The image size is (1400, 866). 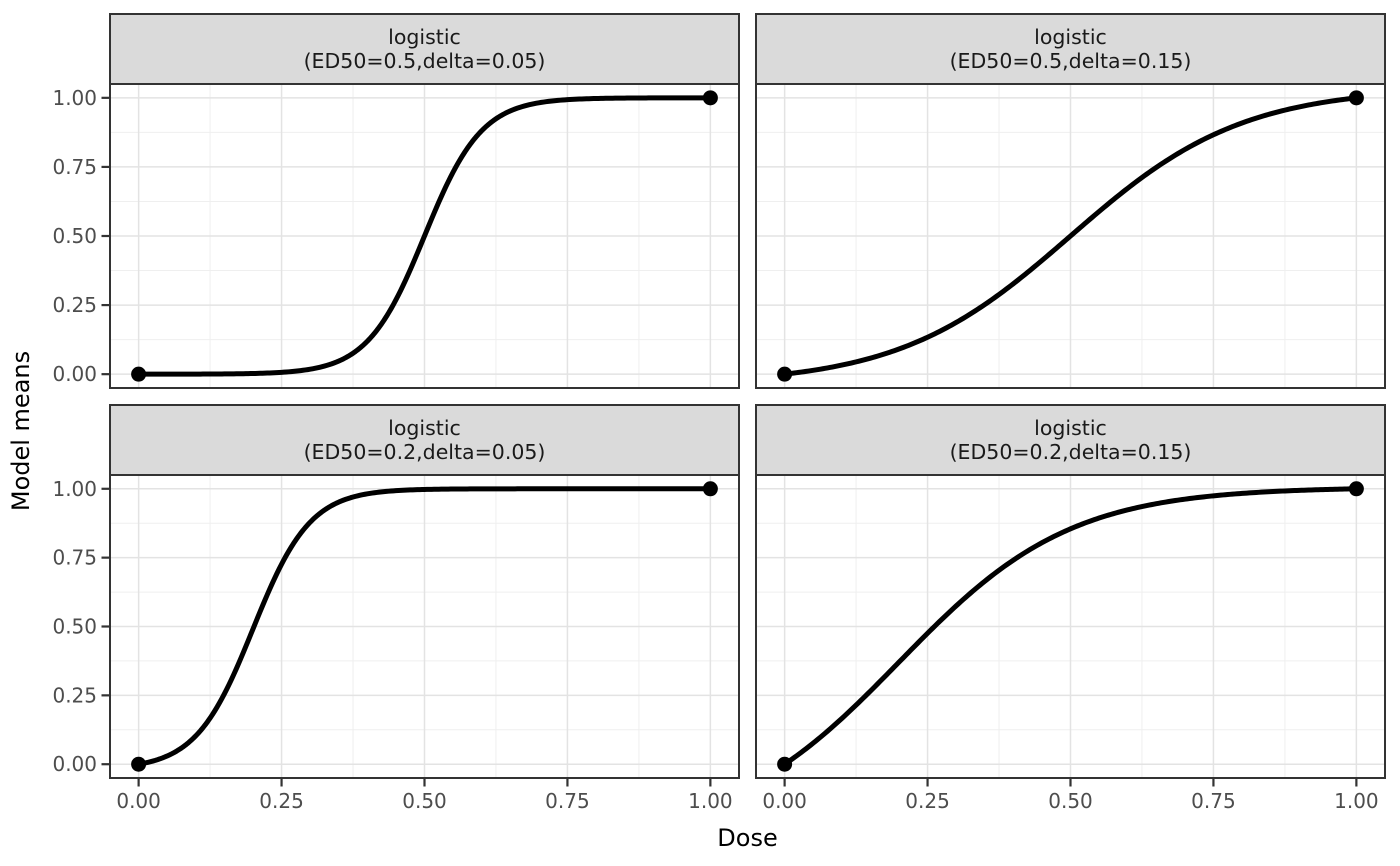 I want to click on x-axis-title: Dose, so click(x=747, y=838).